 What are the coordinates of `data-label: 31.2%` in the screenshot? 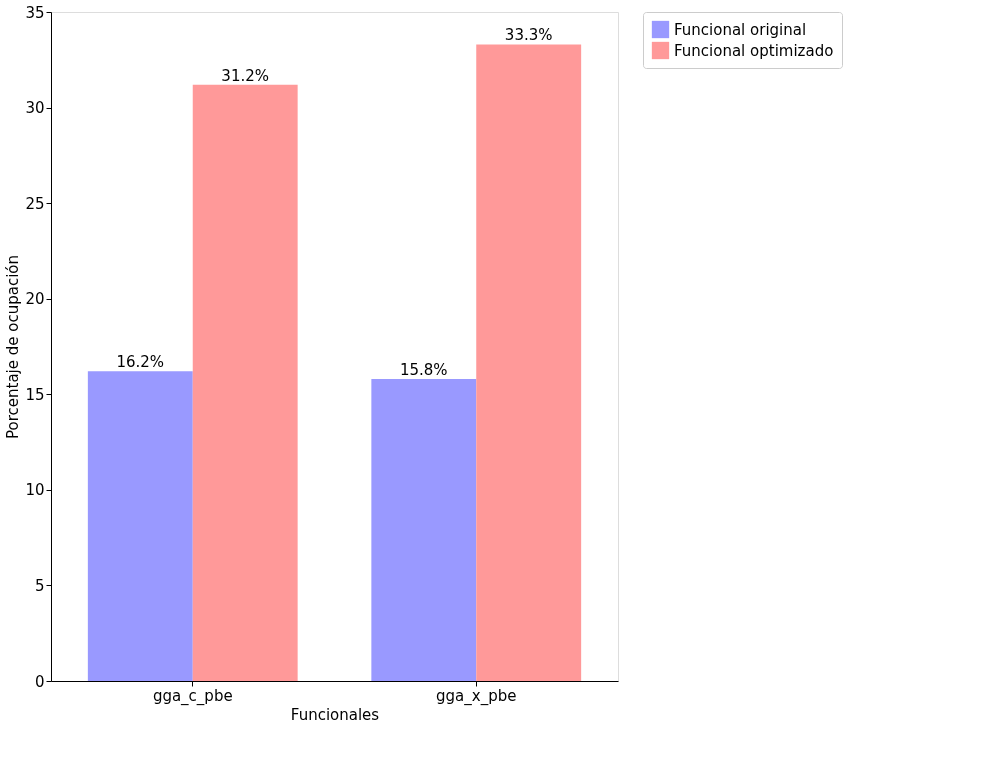 It's located at (245, 75).